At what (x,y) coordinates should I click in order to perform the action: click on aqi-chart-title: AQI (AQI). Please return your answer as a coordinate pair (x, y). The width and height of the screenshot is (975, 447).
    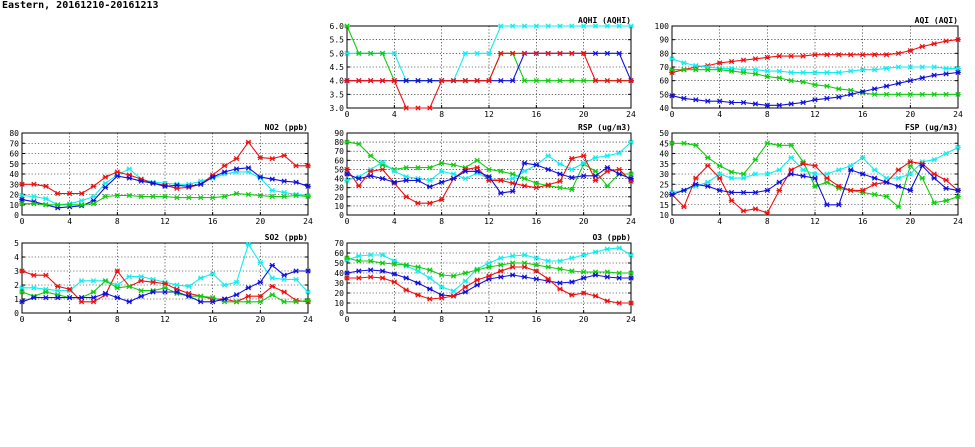
    Looking at the image, I should click on (936, 20).